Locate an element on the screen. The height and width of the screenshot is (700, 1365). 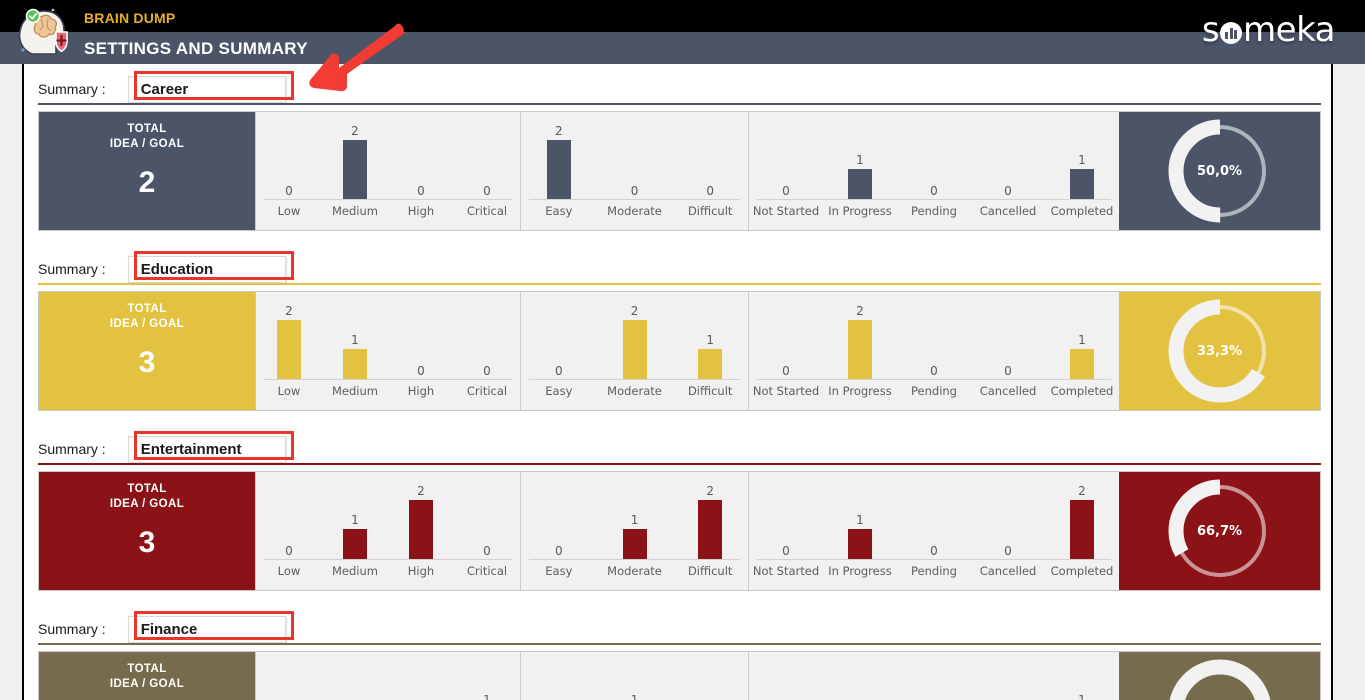
summary-label: Summary : is located at coordinates (72, 89).